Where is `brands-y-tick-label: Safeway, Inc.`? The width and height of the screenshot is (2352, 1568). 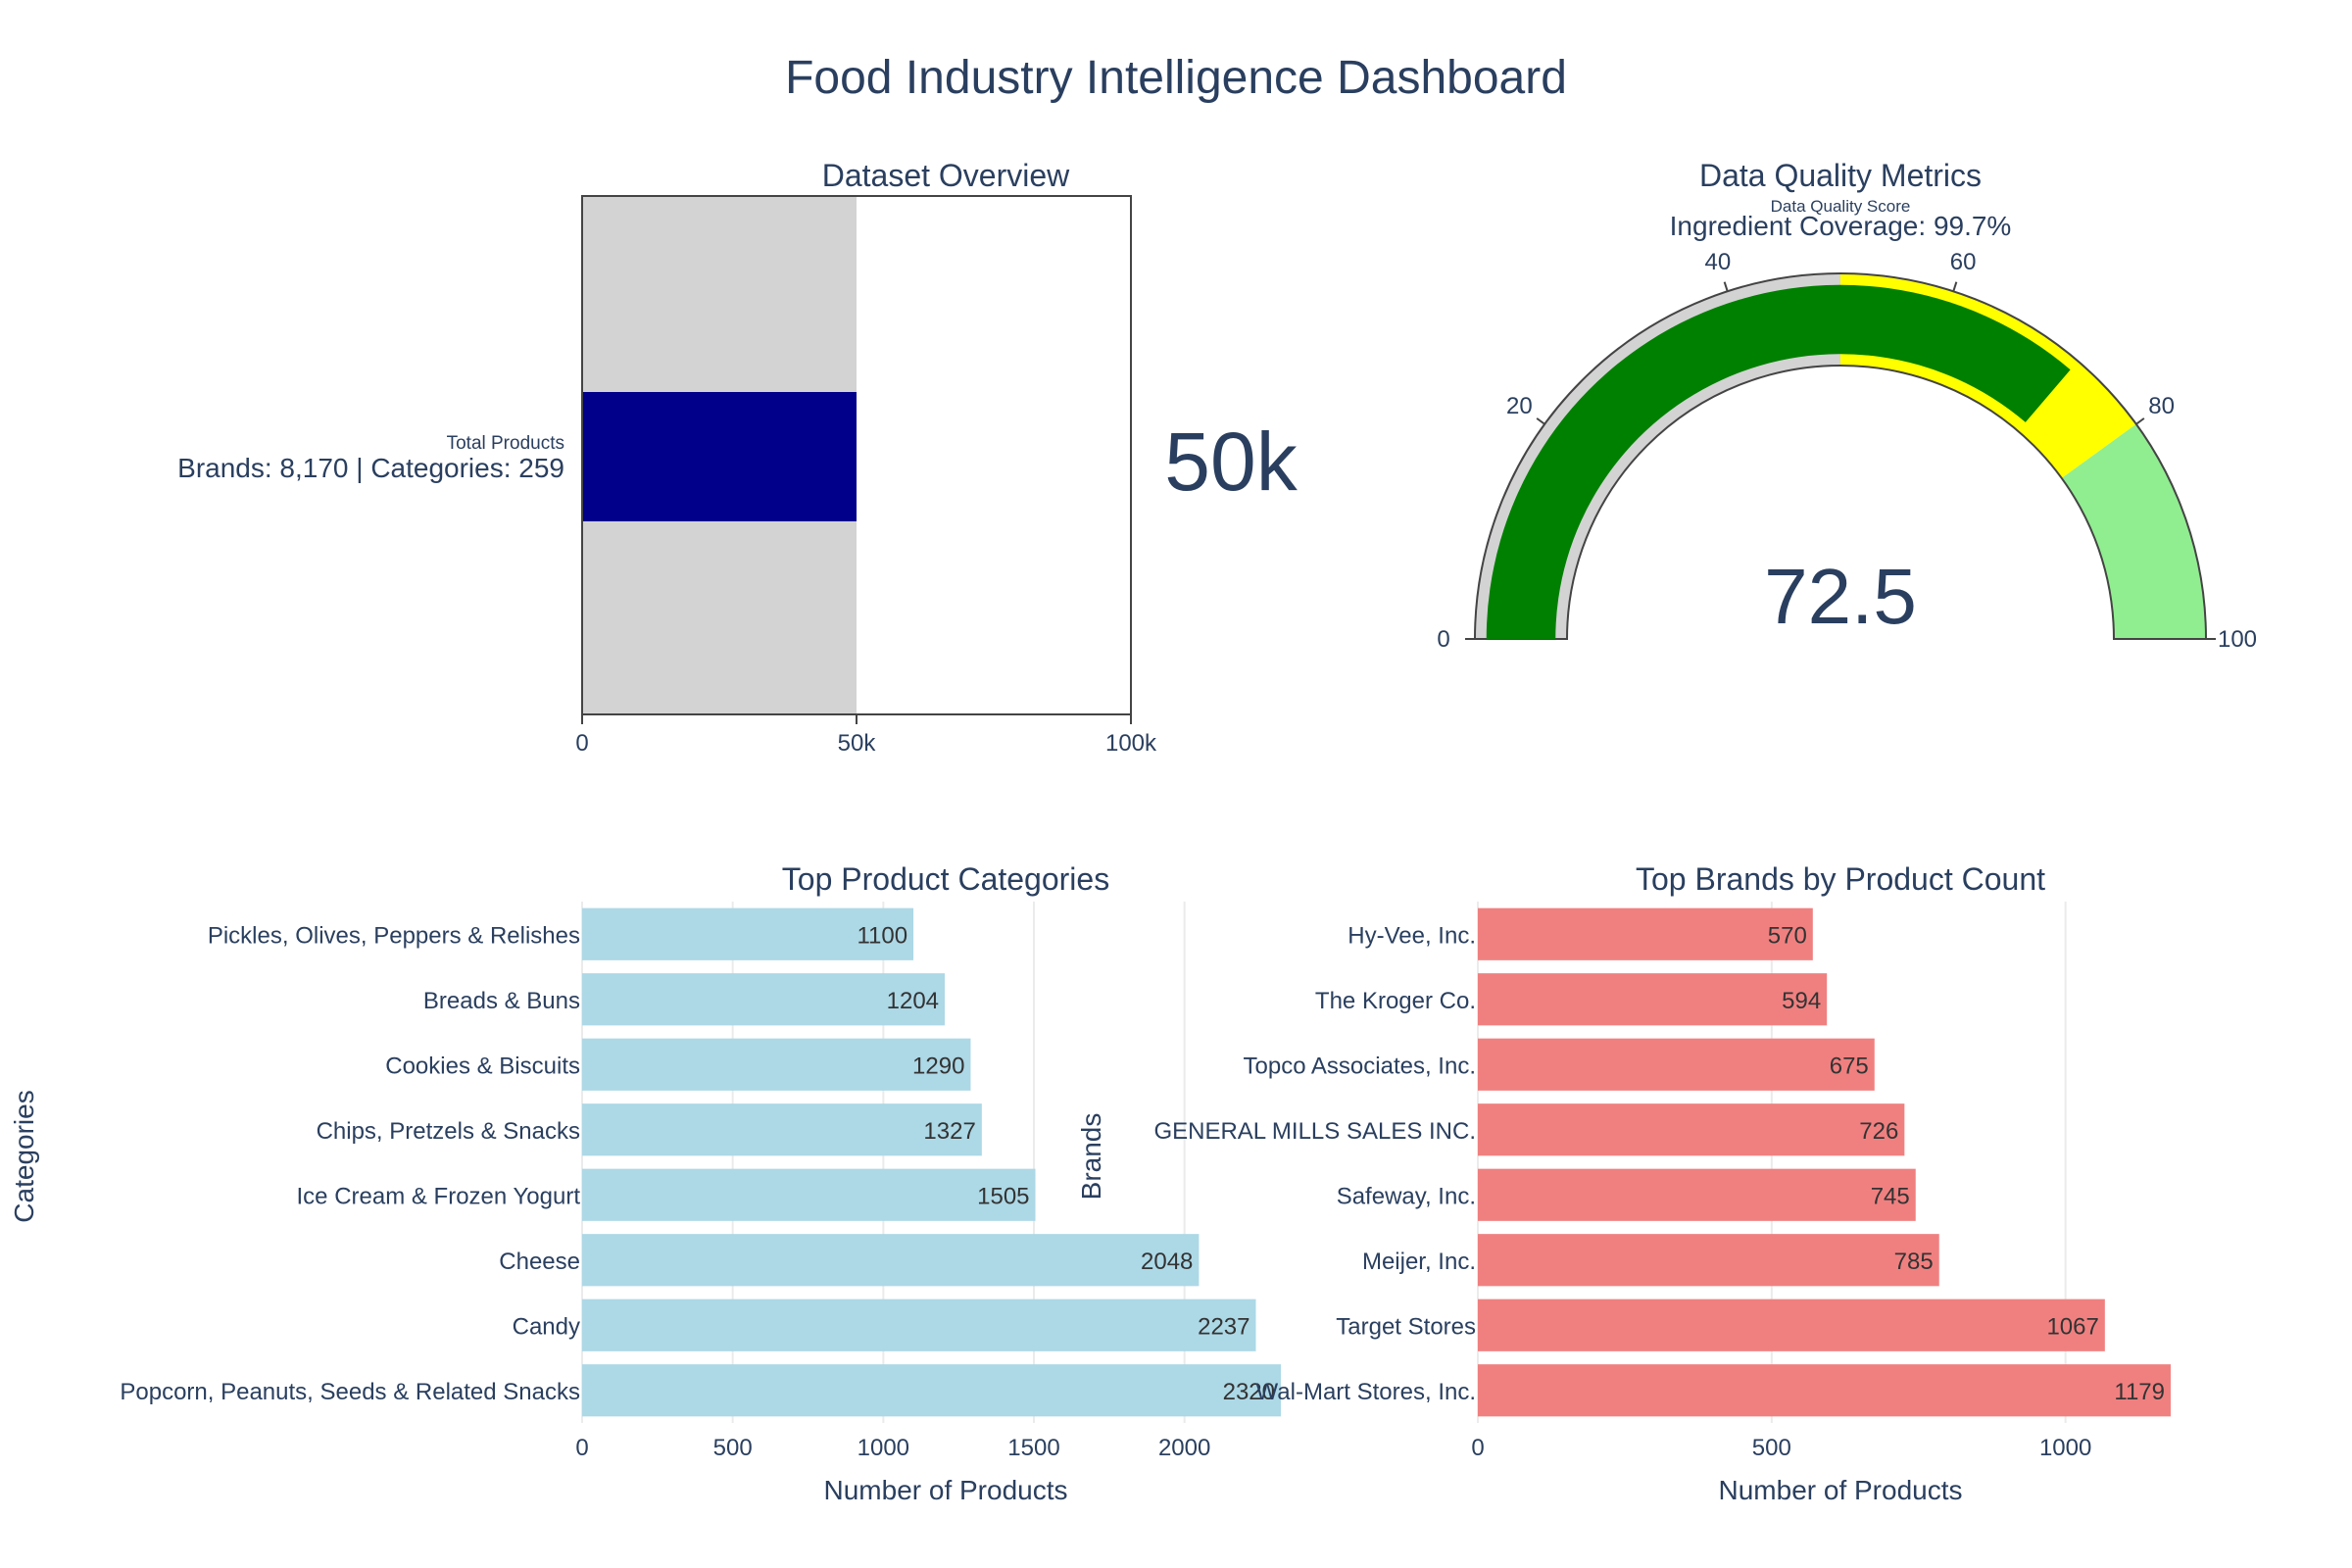 brands-y-tick-label: Safeway, Inc. is located at coordinates (1406, 1196).